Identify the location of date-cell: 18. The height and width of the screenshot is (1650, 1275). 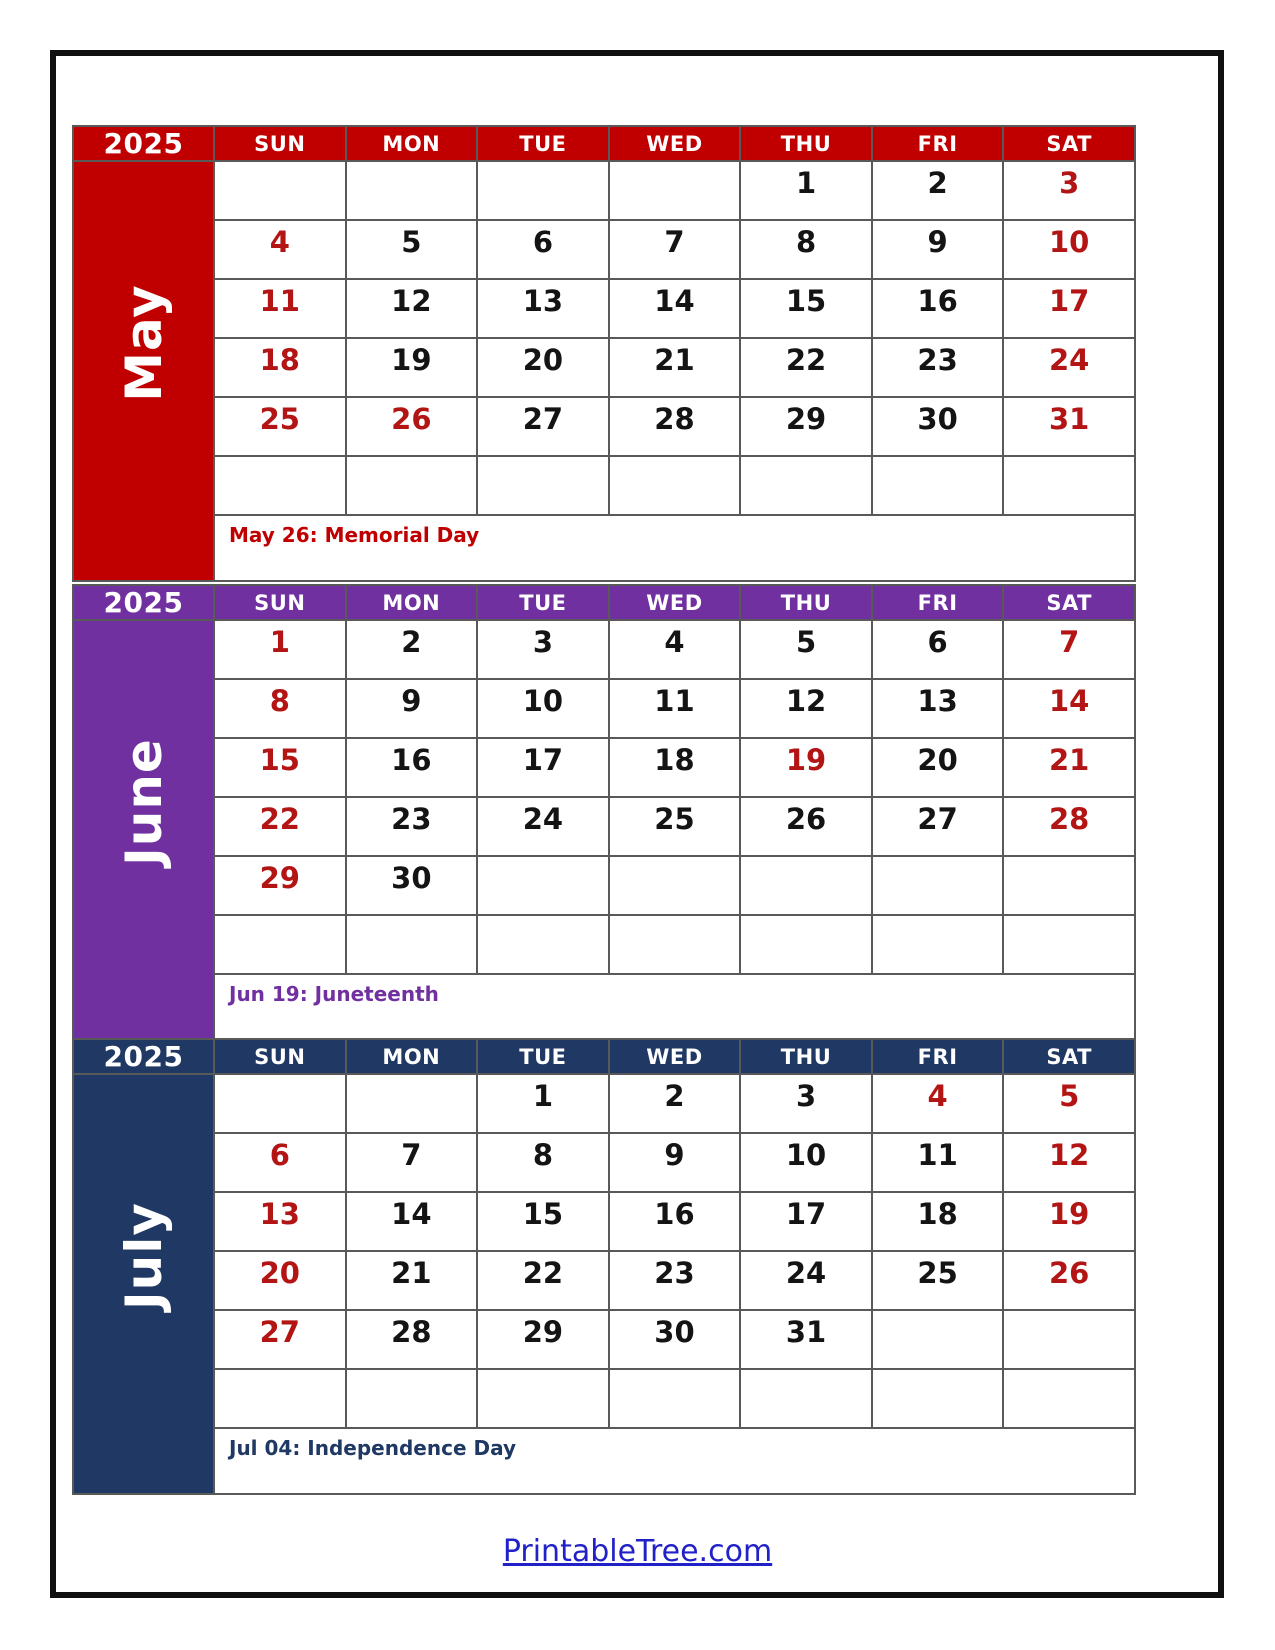
(937, 1221).